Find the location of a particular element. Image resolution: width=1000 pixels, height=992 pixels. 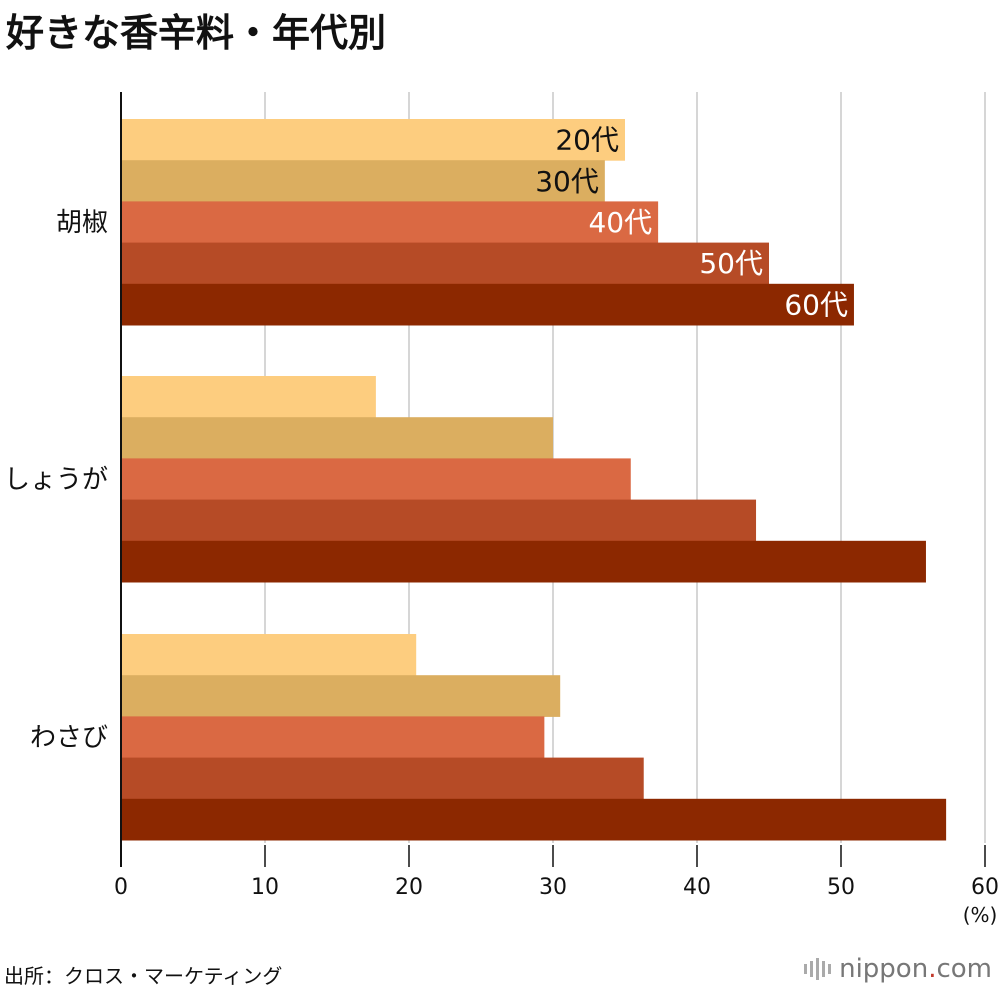

x-unit-label: (%) is located at coordinates (980, 915).